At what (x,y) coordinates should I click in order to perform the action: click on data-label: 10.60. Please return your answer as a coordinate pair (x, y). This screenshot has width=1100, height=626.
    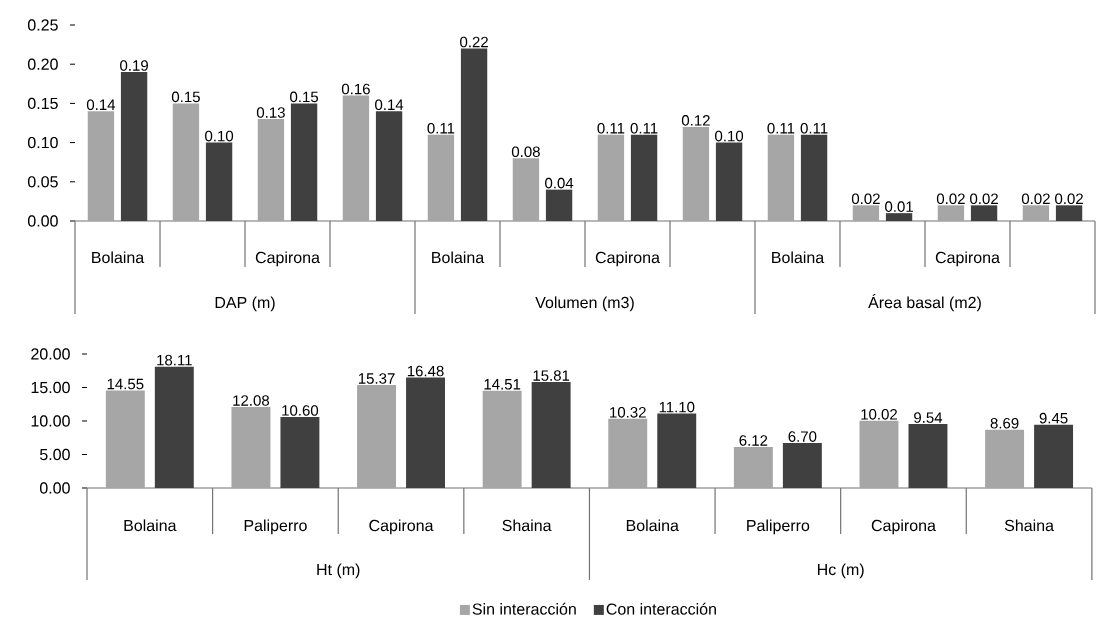
    Looking at the image, I should click on (300, 410).